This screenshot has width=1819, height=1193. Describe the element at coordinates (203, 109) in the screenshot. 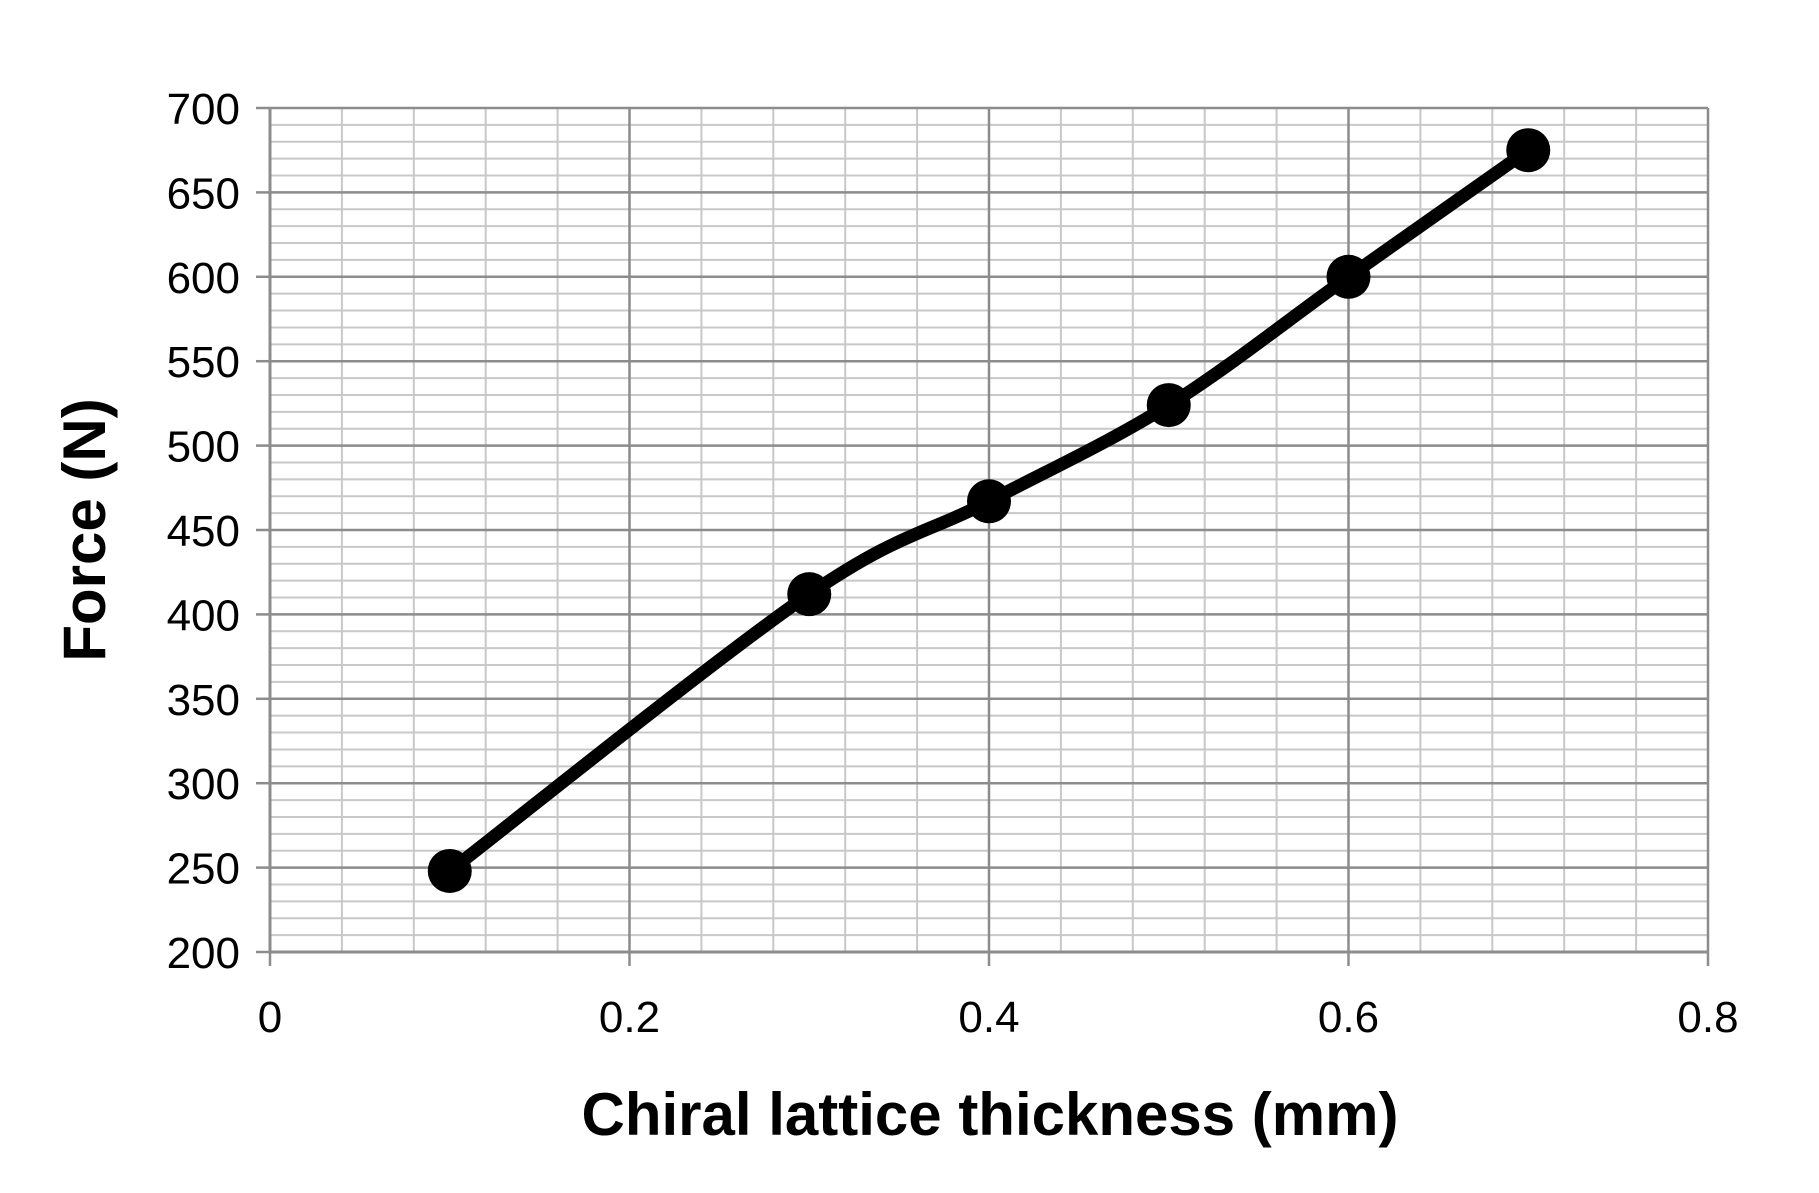

I see `y-tick-label: 700` at that location.